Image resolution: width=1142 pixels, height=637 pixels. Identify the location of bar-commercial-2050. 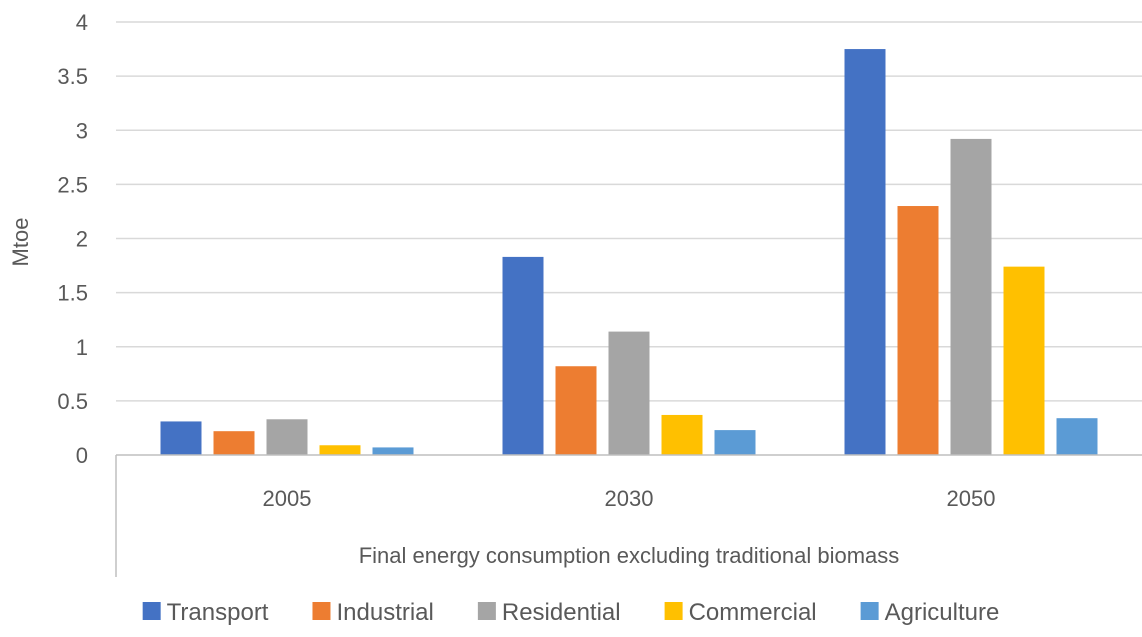
(1024, 360).